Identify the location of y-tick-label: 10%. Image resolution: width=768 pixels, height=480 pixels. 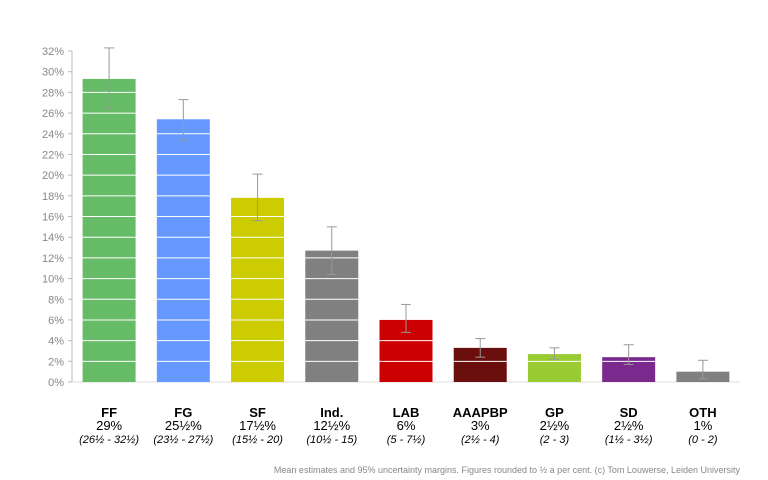
(53, 280).